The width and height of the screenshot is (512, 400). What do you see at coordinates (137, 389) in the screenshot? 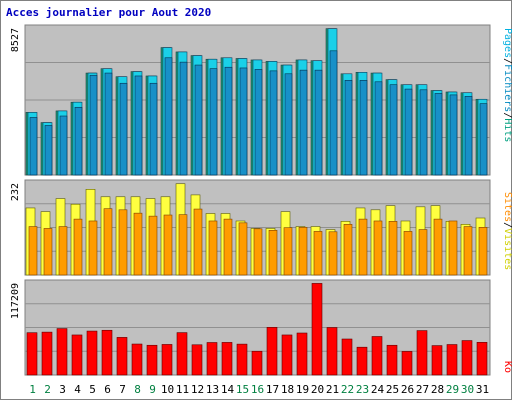
I see `x-day-label: 8` at bounding box center [137, 389].